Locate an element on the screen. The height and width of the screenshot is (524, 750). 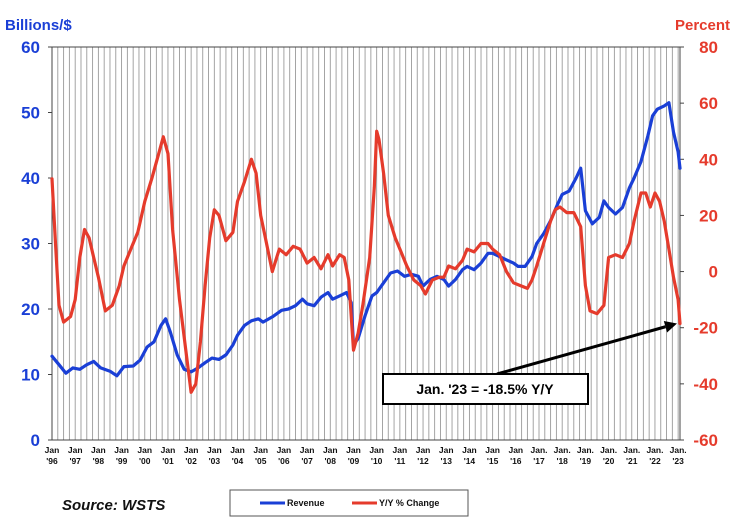
right-axis-ticks: -60 -40 -20 0 20 40 60 80 is located at coordinates (699, 244).